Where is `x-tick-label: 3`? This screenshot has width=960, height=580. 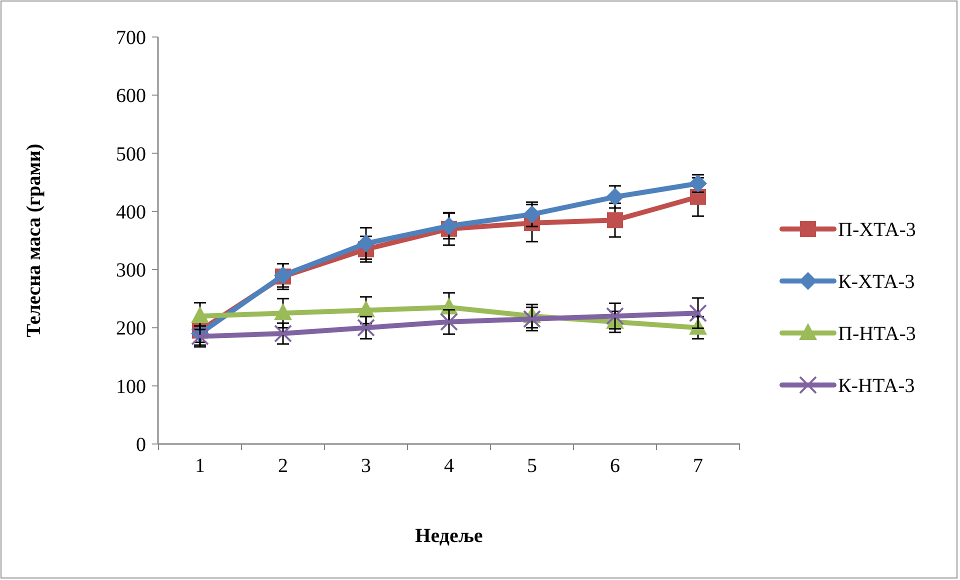
x-tick-label: 3 is located at coordinates (366, 466).